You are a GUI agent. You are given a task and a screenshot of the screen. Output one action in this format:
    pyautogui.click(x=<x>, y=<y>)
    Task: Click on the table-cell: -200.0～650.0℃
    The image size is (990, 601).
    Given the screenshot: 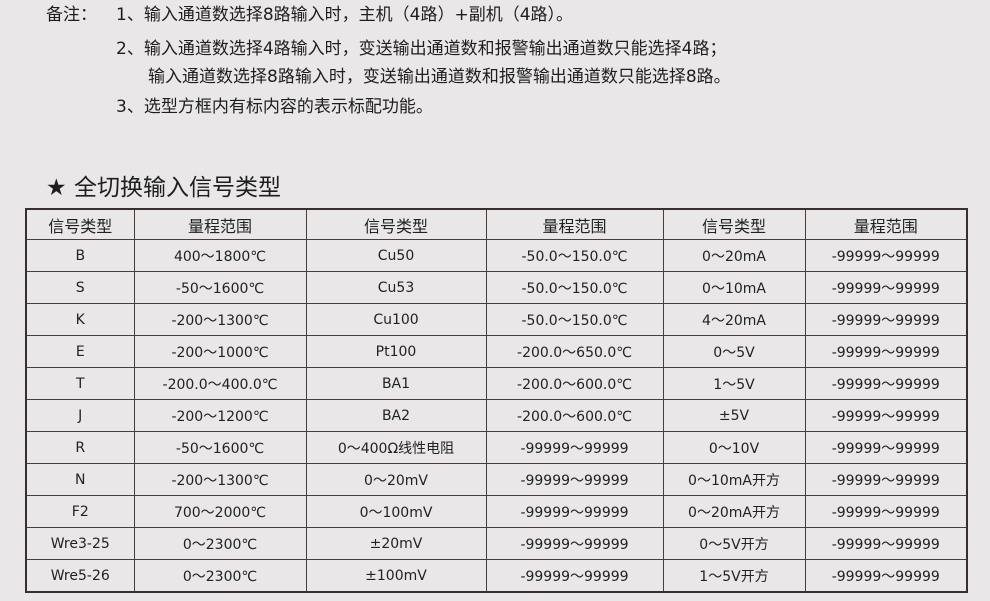 What is the action you would take?
    pyautogui.click(x=574, y=351)
    